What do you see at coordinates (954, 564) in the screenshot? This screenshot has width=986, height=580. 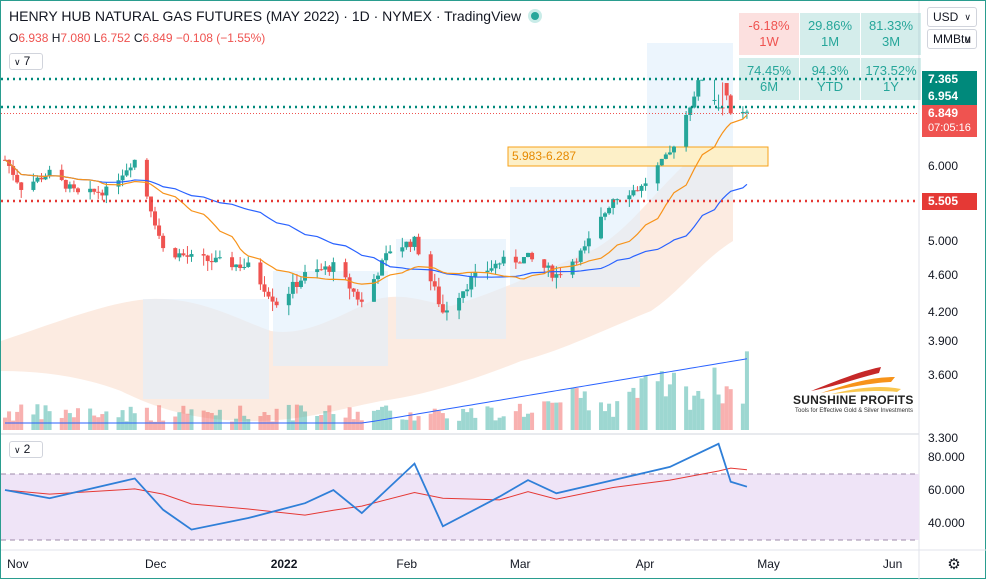 I see `gear-icon: ⚙` at bounding box center [954, 564].